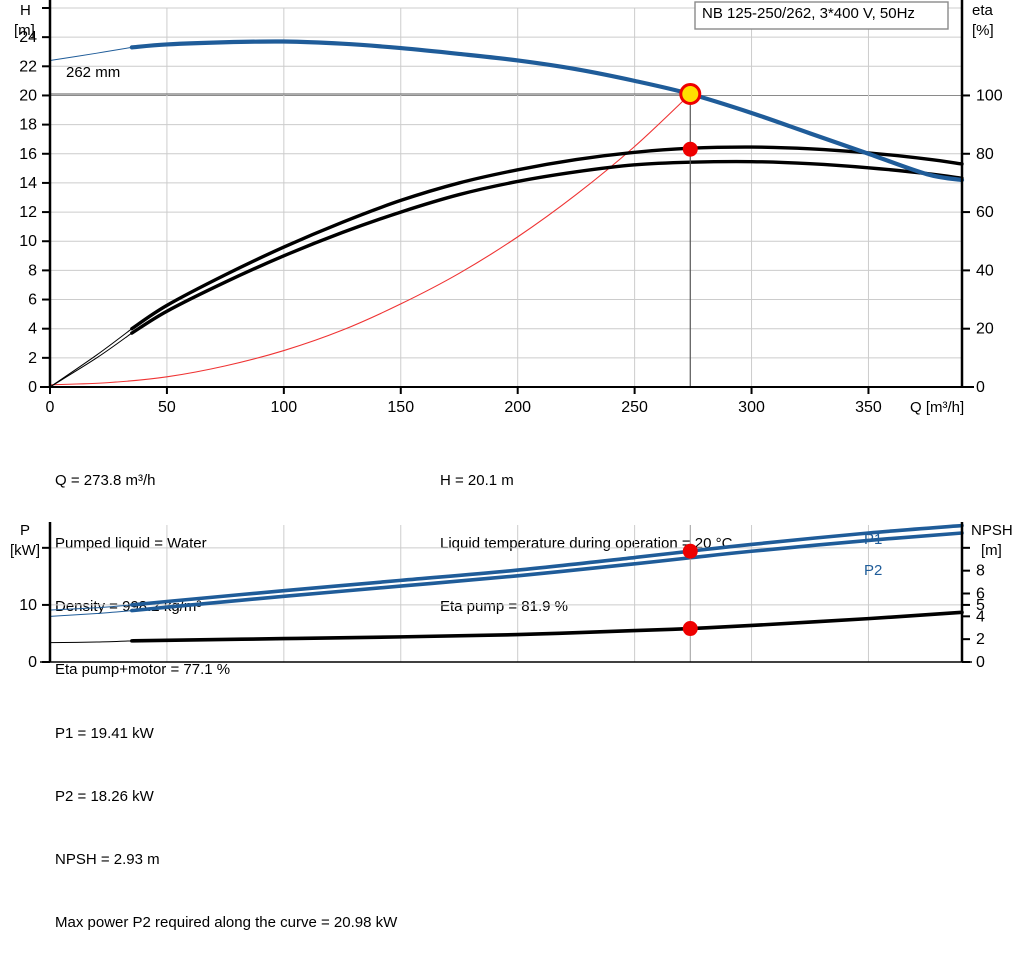 The image size is (1024, 975). Describe the element at coordinates (104, 796) in the screenshot. I see `info-bottom-p2: P2 = 18.26 kW` at that location.